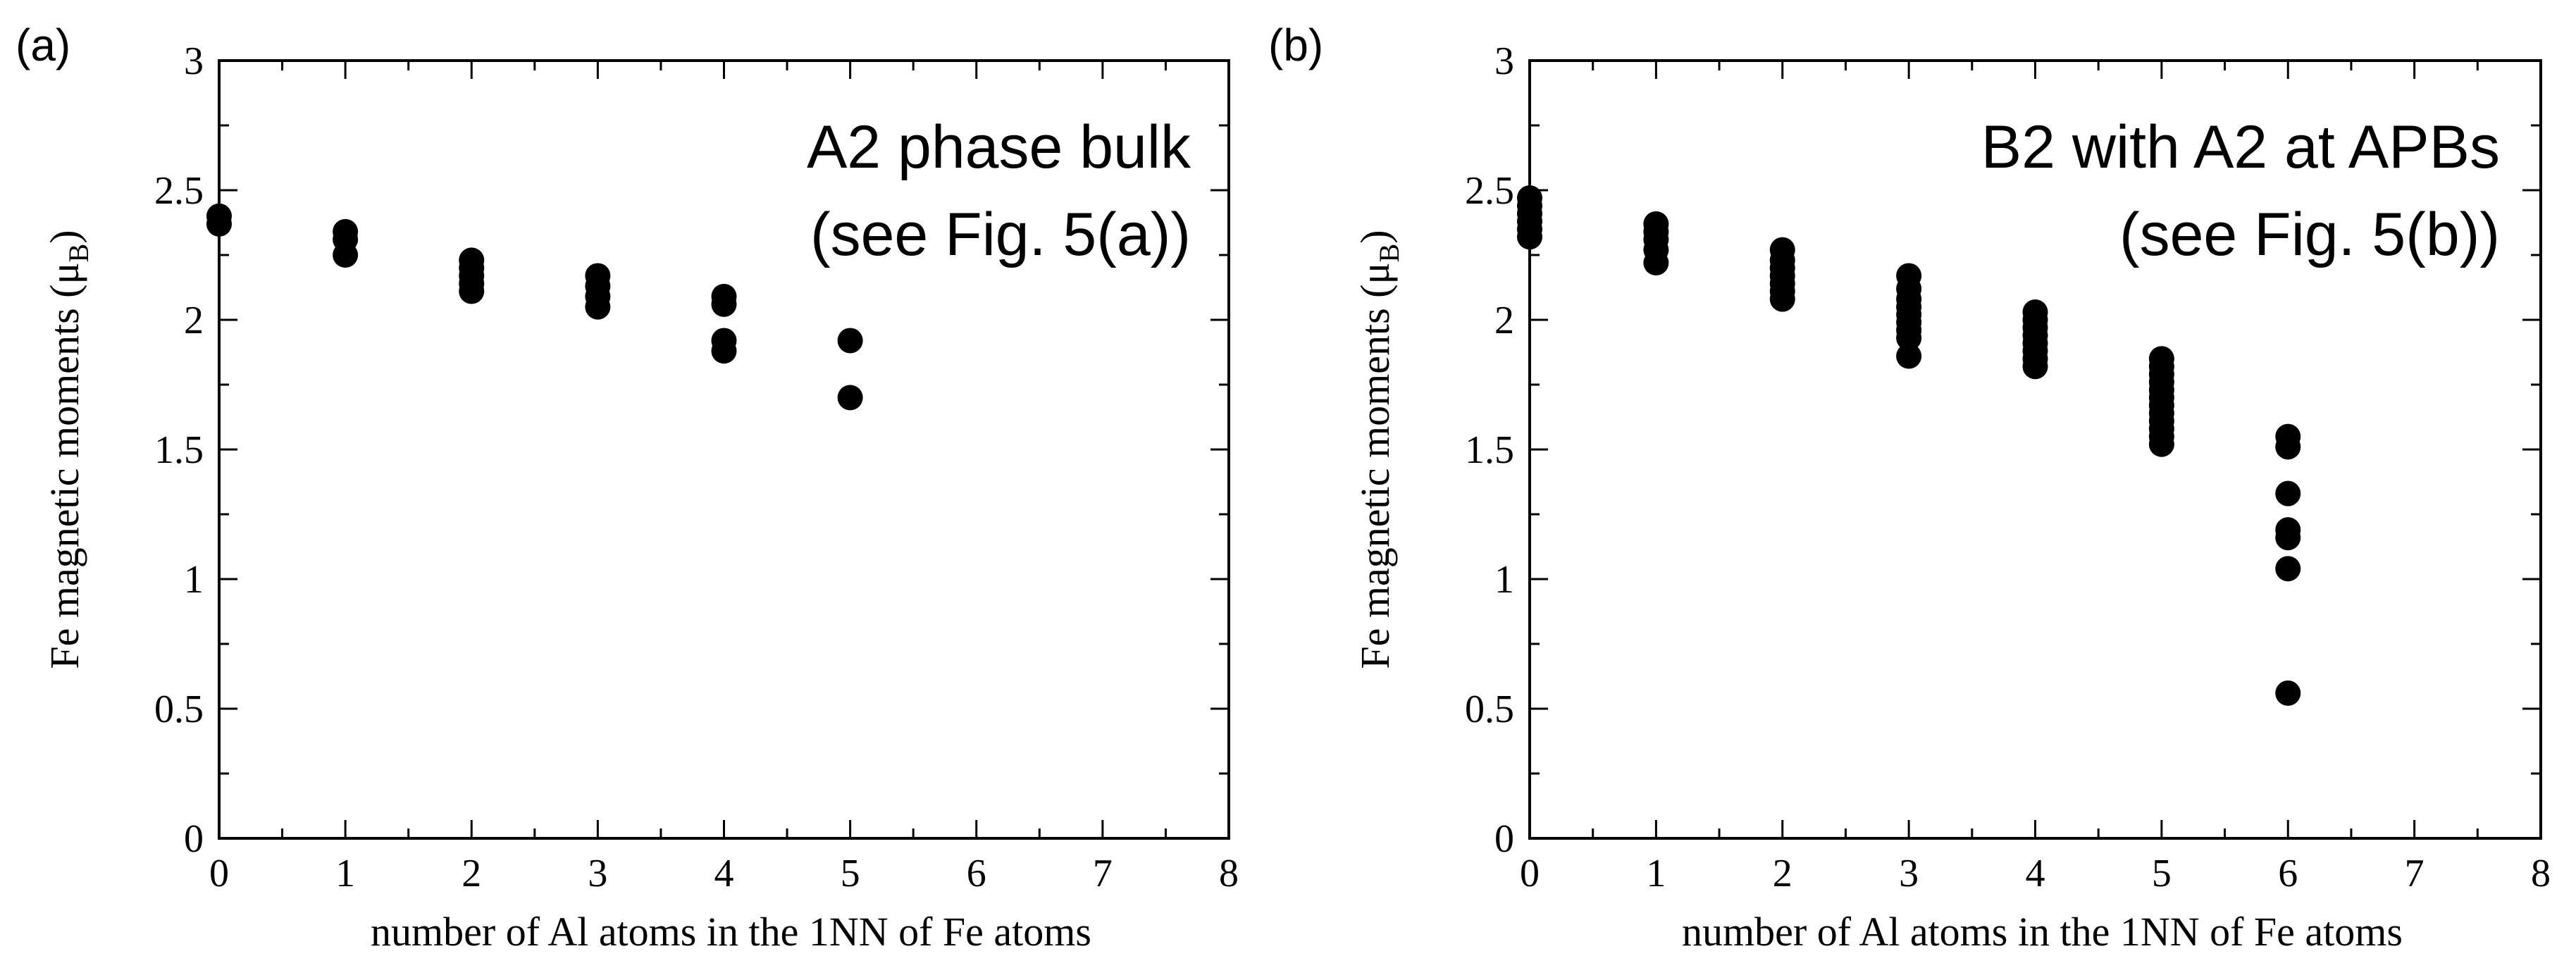 Image resolution: width=2576 pixels, height=975 pixels. I want to click on panel-label: (b), so click(1295, 45).